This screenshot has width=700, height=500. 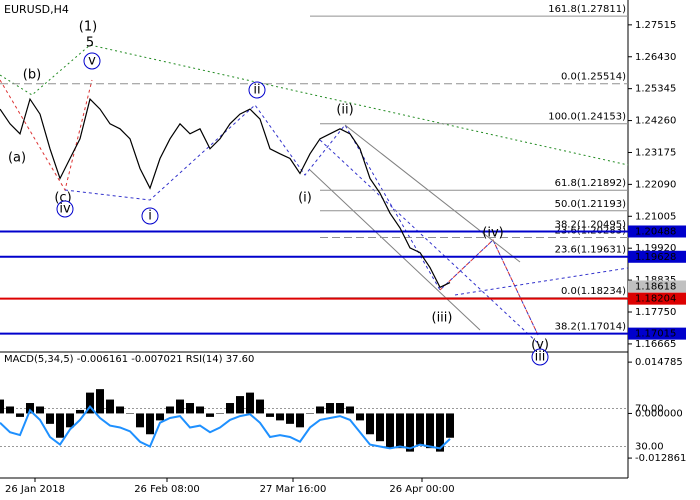 What do you see at coordinates (225, 427) in the screenshot?
I see `rsi-line` at bounding box center [225, 427].